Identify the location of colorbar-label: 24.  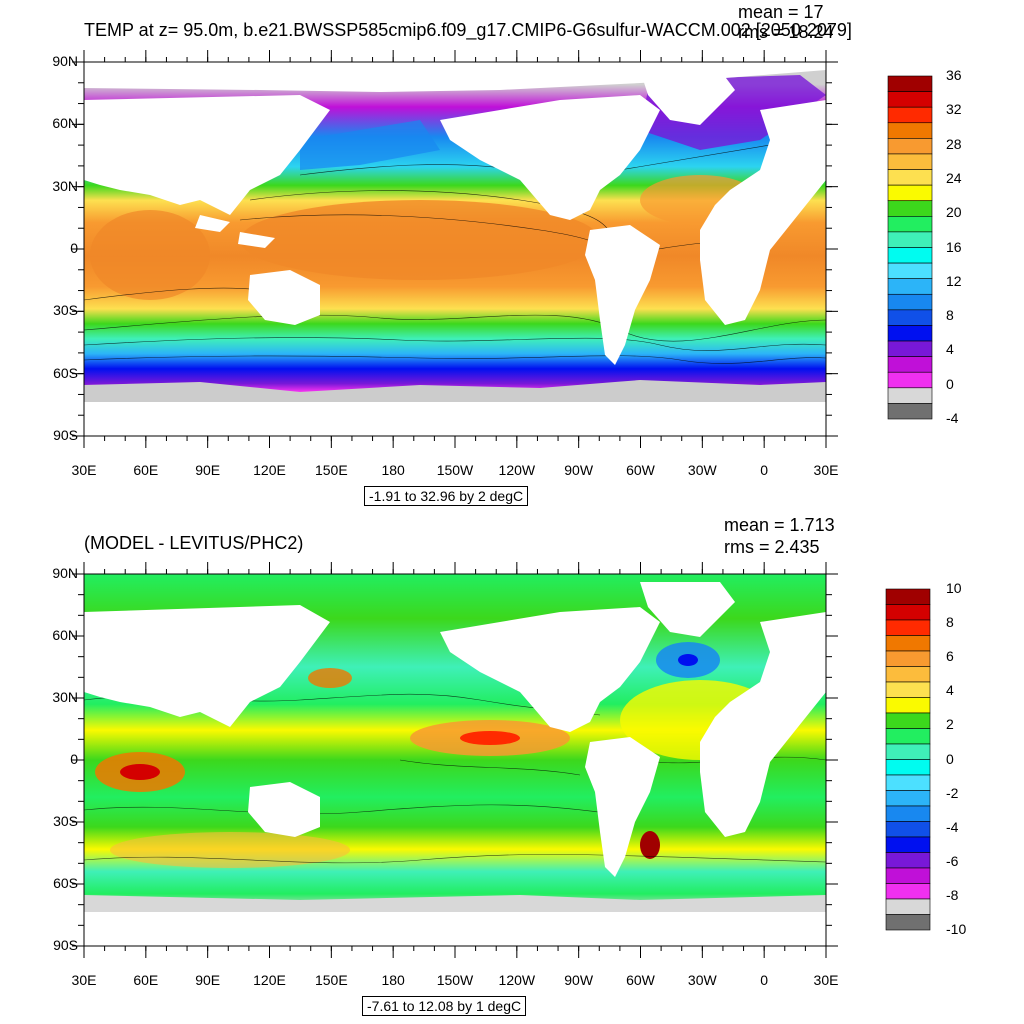
(954, 177).